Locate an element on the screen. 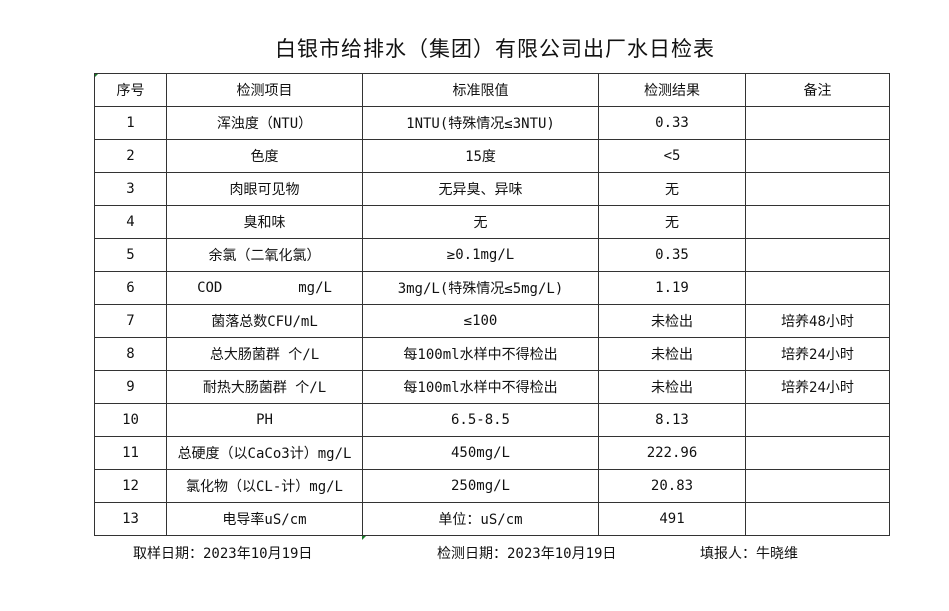 This screenshot has width=949, height=611. cell-standard: 250mg/L is located at coordinates (480, 486).